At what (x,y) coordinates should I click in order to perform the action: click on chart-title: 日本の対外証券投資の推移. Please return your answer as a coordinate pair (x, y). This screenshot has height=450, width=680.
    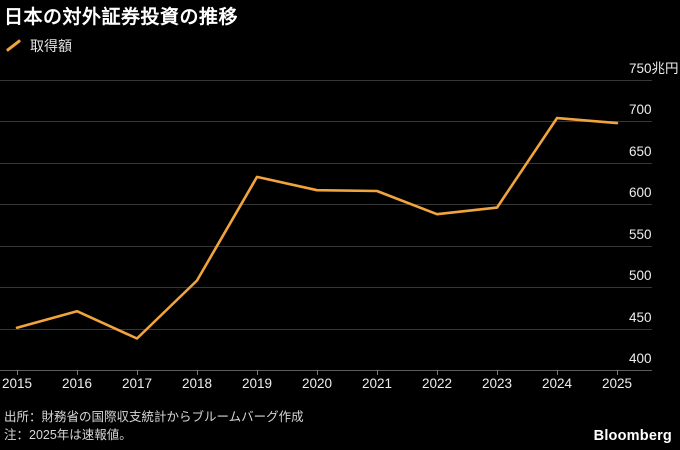
    Looking at the image, I should click on (121, 17).